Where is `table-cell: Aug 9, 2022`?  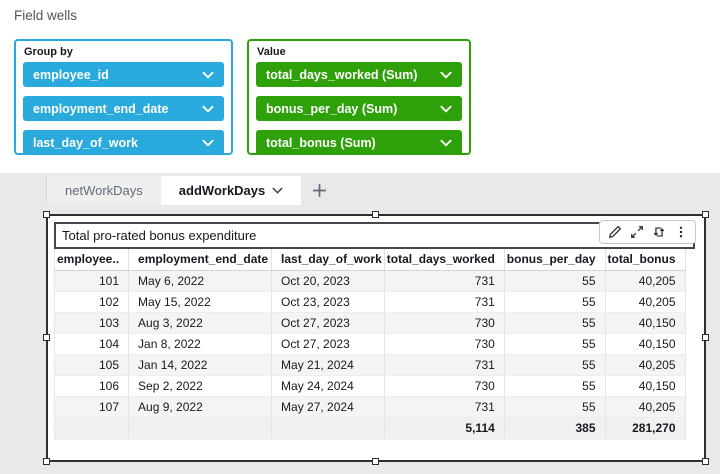
table-cell: Aug 9, 2022 is located at coordinates (200, 407).